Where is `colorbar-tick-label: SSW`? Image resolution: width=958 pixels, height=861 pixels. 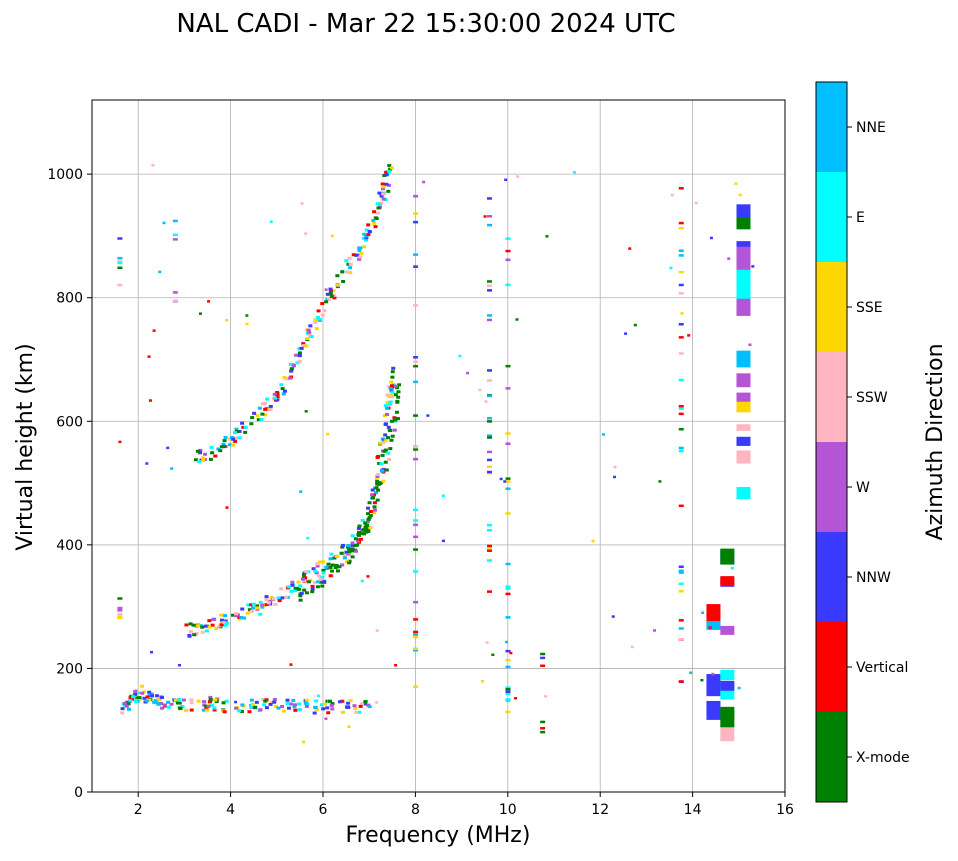 colorbar-tick-label: SSW is located at coordinates (872, 398).